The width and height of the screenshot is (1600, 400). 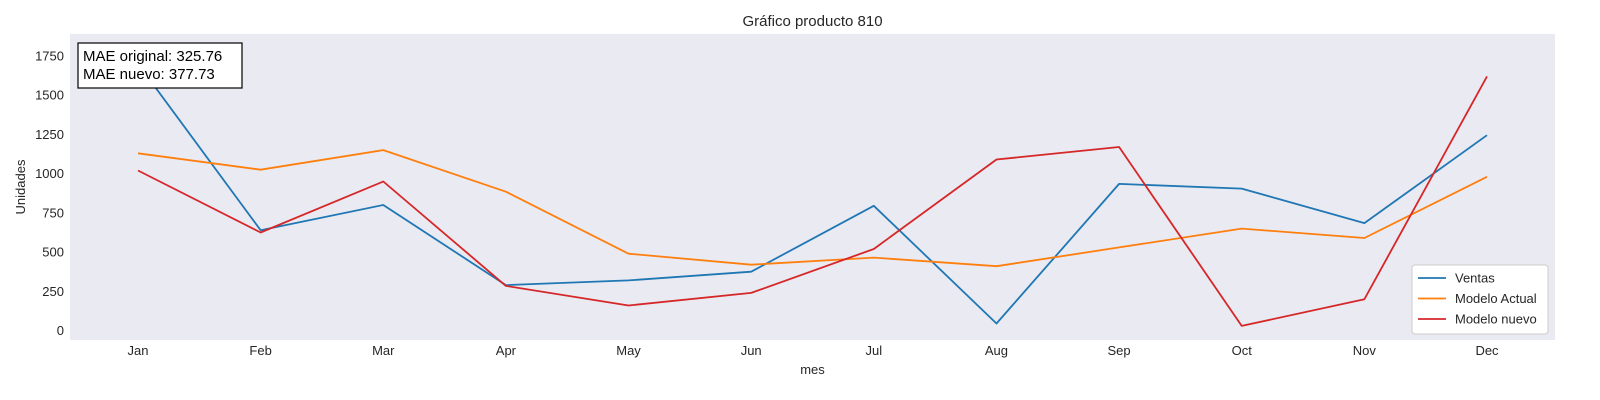 What do you see at coordinates (751, 350) in the screenshot?
I see `x-tick-label: Jun` at bounding box center [751, 350].